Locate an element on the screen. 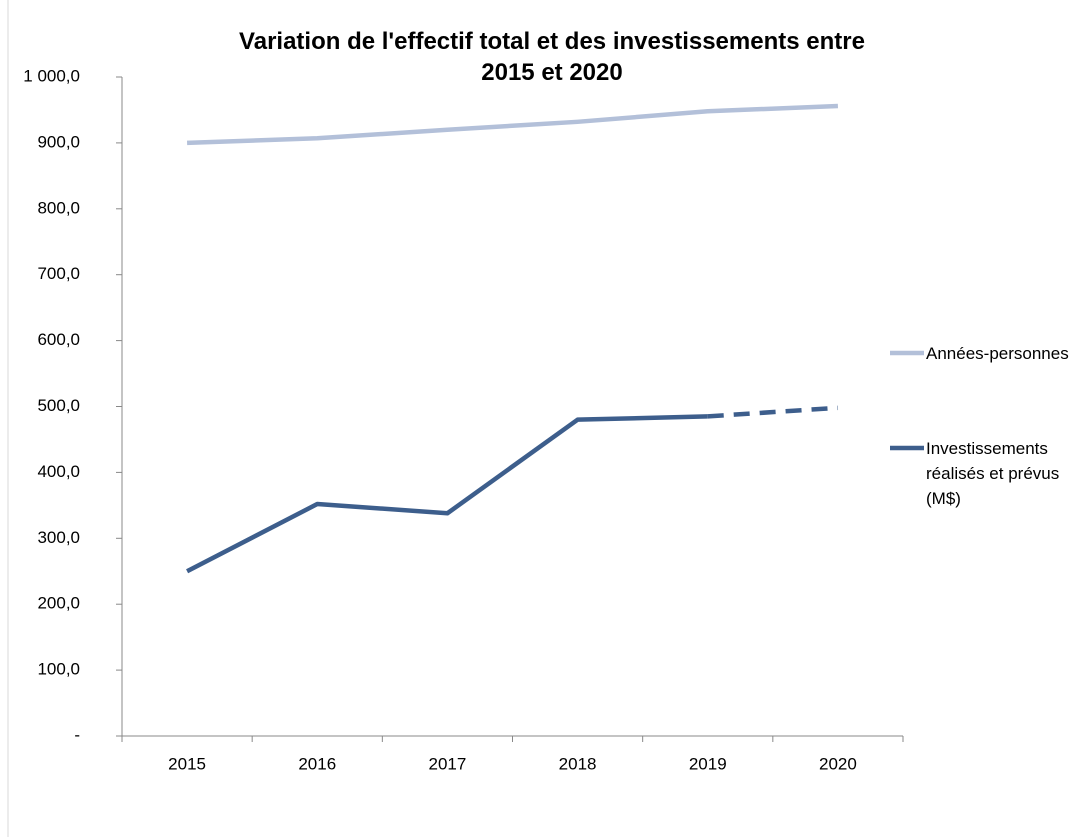 This screenshot has width=1086, height=837. y-tick-label: 600,0 is located at coordinates (58, 339).